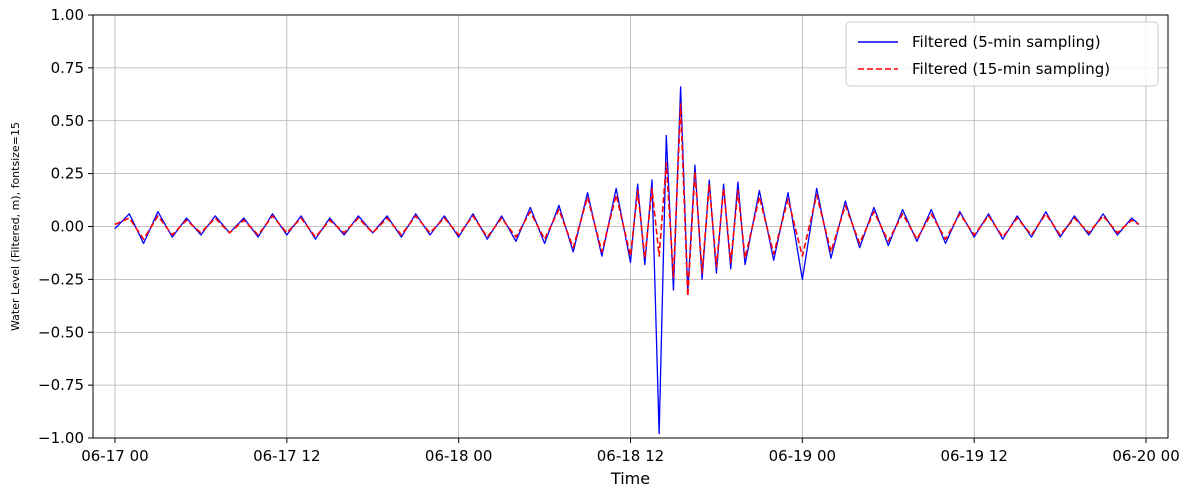 Image resolution: width=1181 pixels, height=489 pixels. I want to click on legend-label: Filtered (15-min sampling), so click(1011, 69).